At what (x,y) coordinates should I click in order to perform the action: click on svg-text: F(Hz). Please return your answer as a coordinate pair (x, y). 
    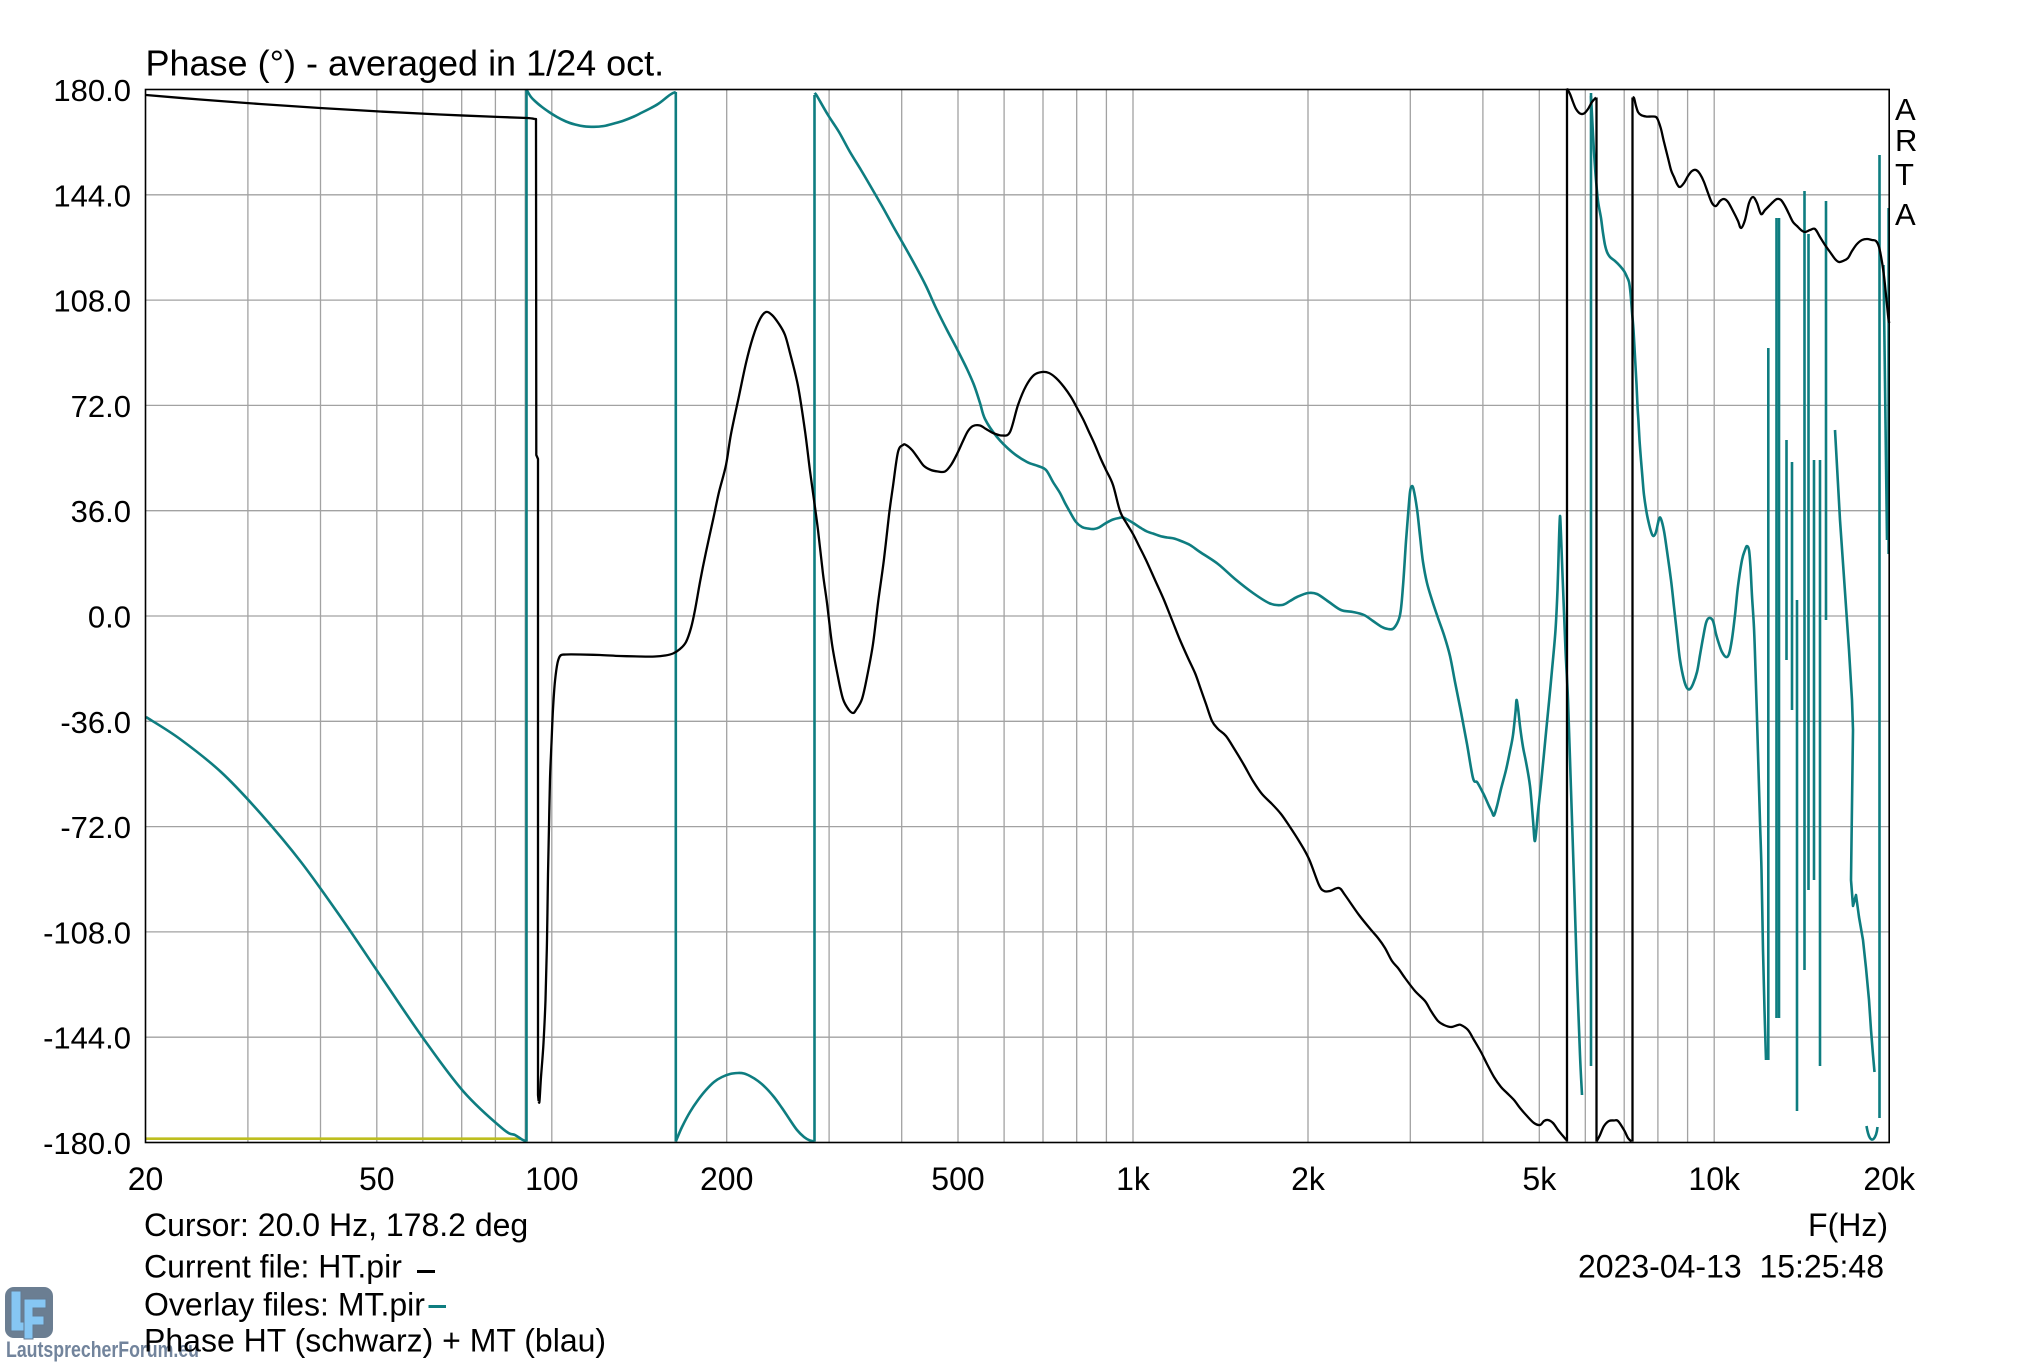
    Looking at the image, I should click on (1848, 1225).